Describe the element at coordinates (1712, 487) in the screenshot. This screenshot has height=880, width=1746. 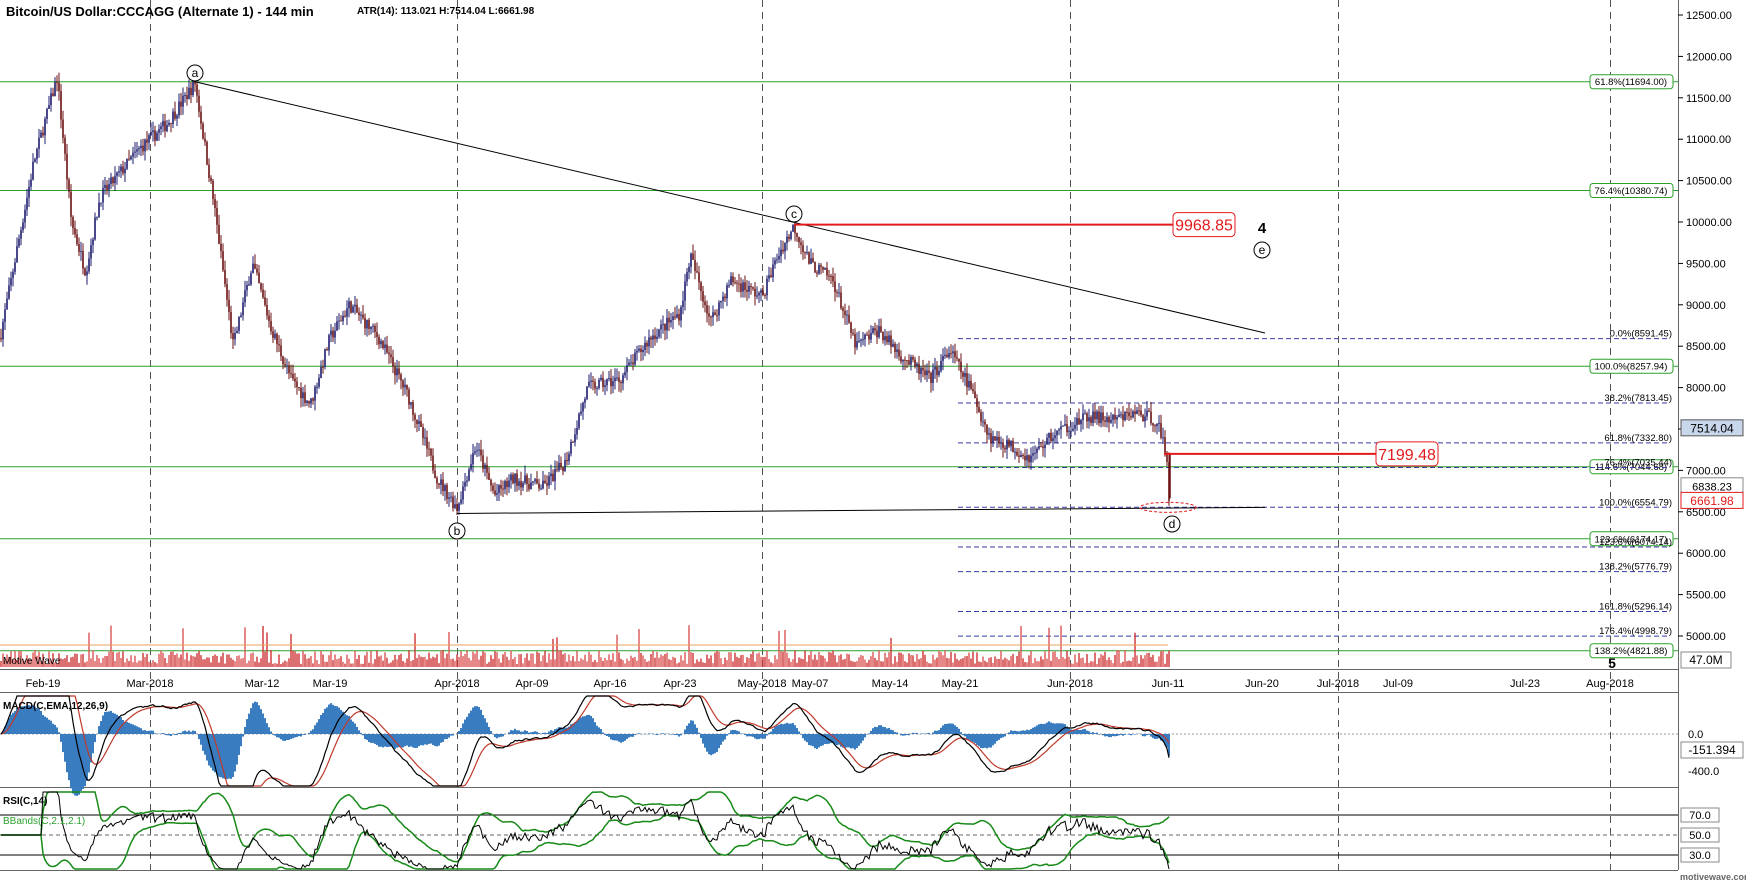
I see `price-tag-text: 6838.23` at that location.